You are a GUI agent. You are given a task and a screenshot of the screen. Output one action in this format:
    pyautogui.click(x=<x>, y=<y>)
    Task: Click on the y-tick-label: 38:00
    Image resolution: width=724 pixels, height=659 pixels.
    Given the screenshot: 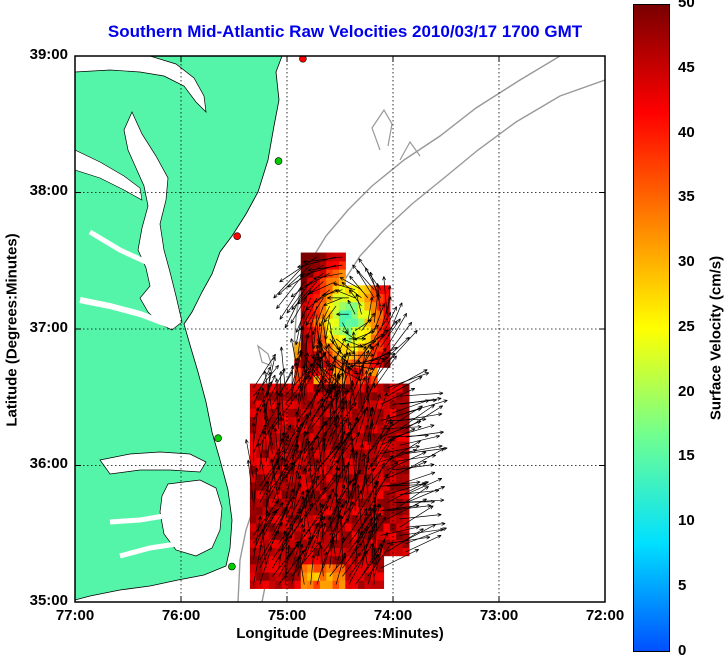 What is the action you would take?
    pyautogui.click(x=48, y=190)
    